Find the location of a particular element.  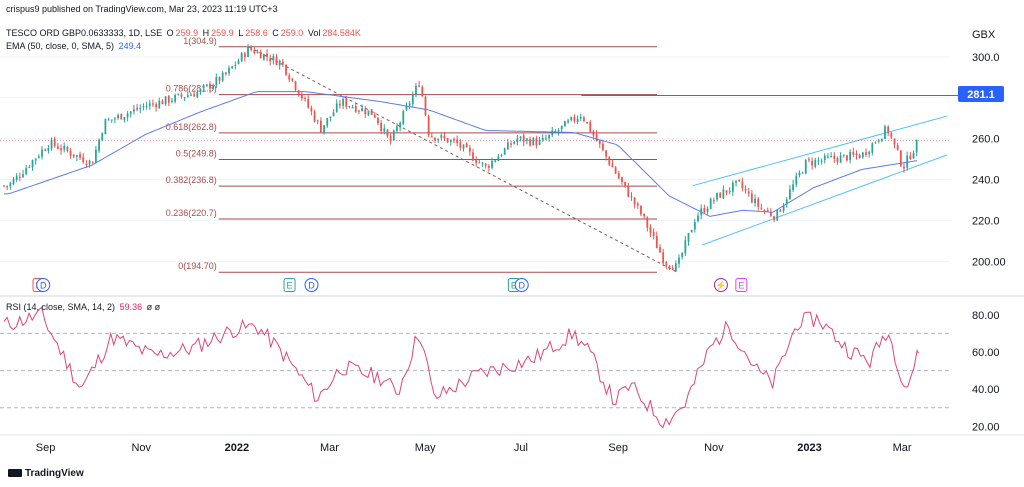

earnings-marker: E is located at coordinates (289, 285).